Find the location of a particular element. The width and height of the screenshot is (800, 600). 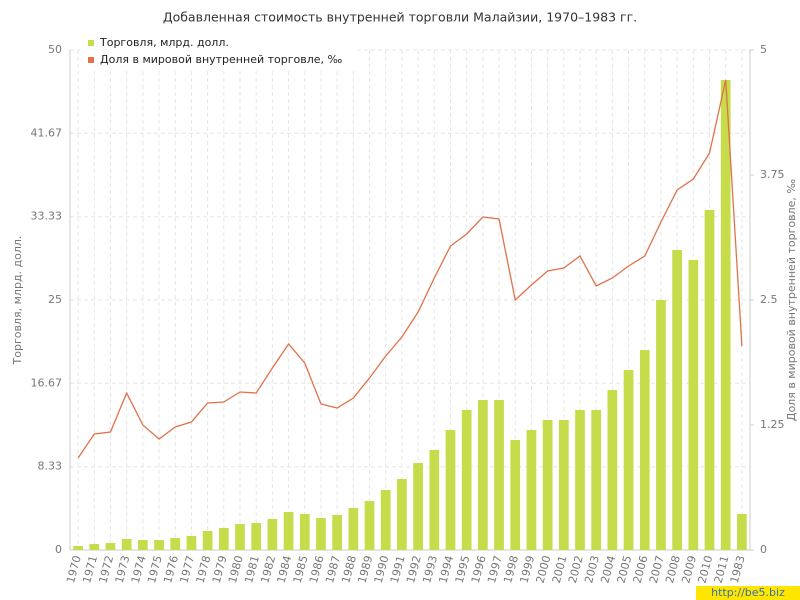

watermark: http://be5.biz is located at coordinates (748, 592).